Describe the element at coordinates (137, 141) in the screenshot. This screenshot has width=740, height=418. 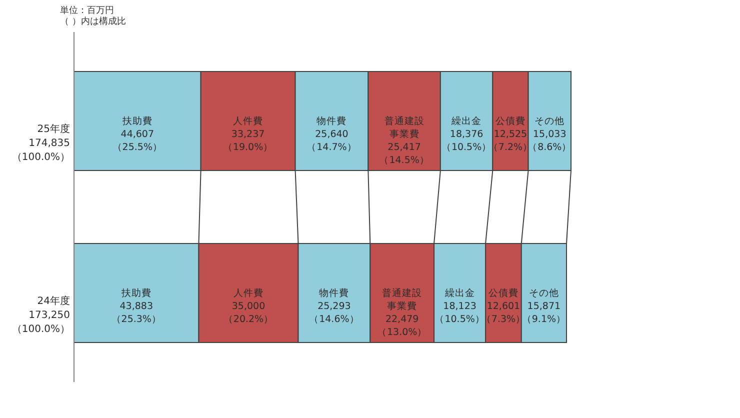
I see `data-label: 44,607 （25.5%）` at that location.